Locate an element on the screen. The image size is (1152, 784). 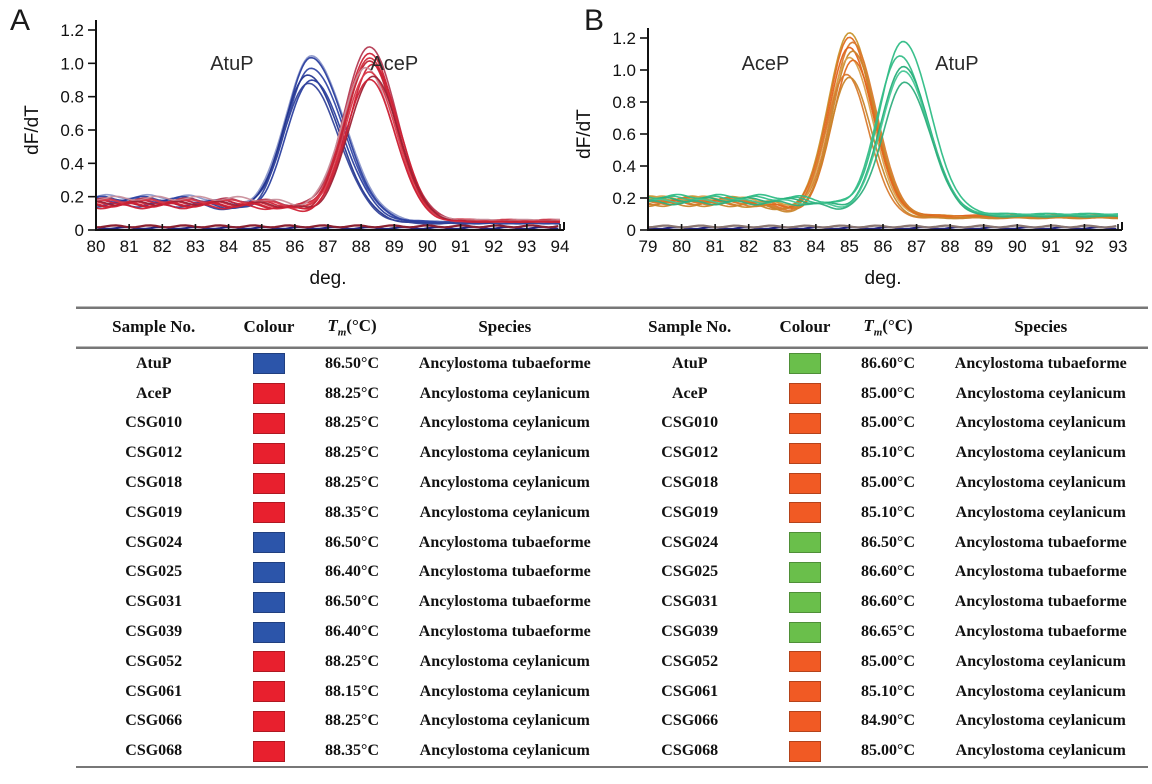
sample-no-cell: CSG031 is located at coordinates (690, 602).